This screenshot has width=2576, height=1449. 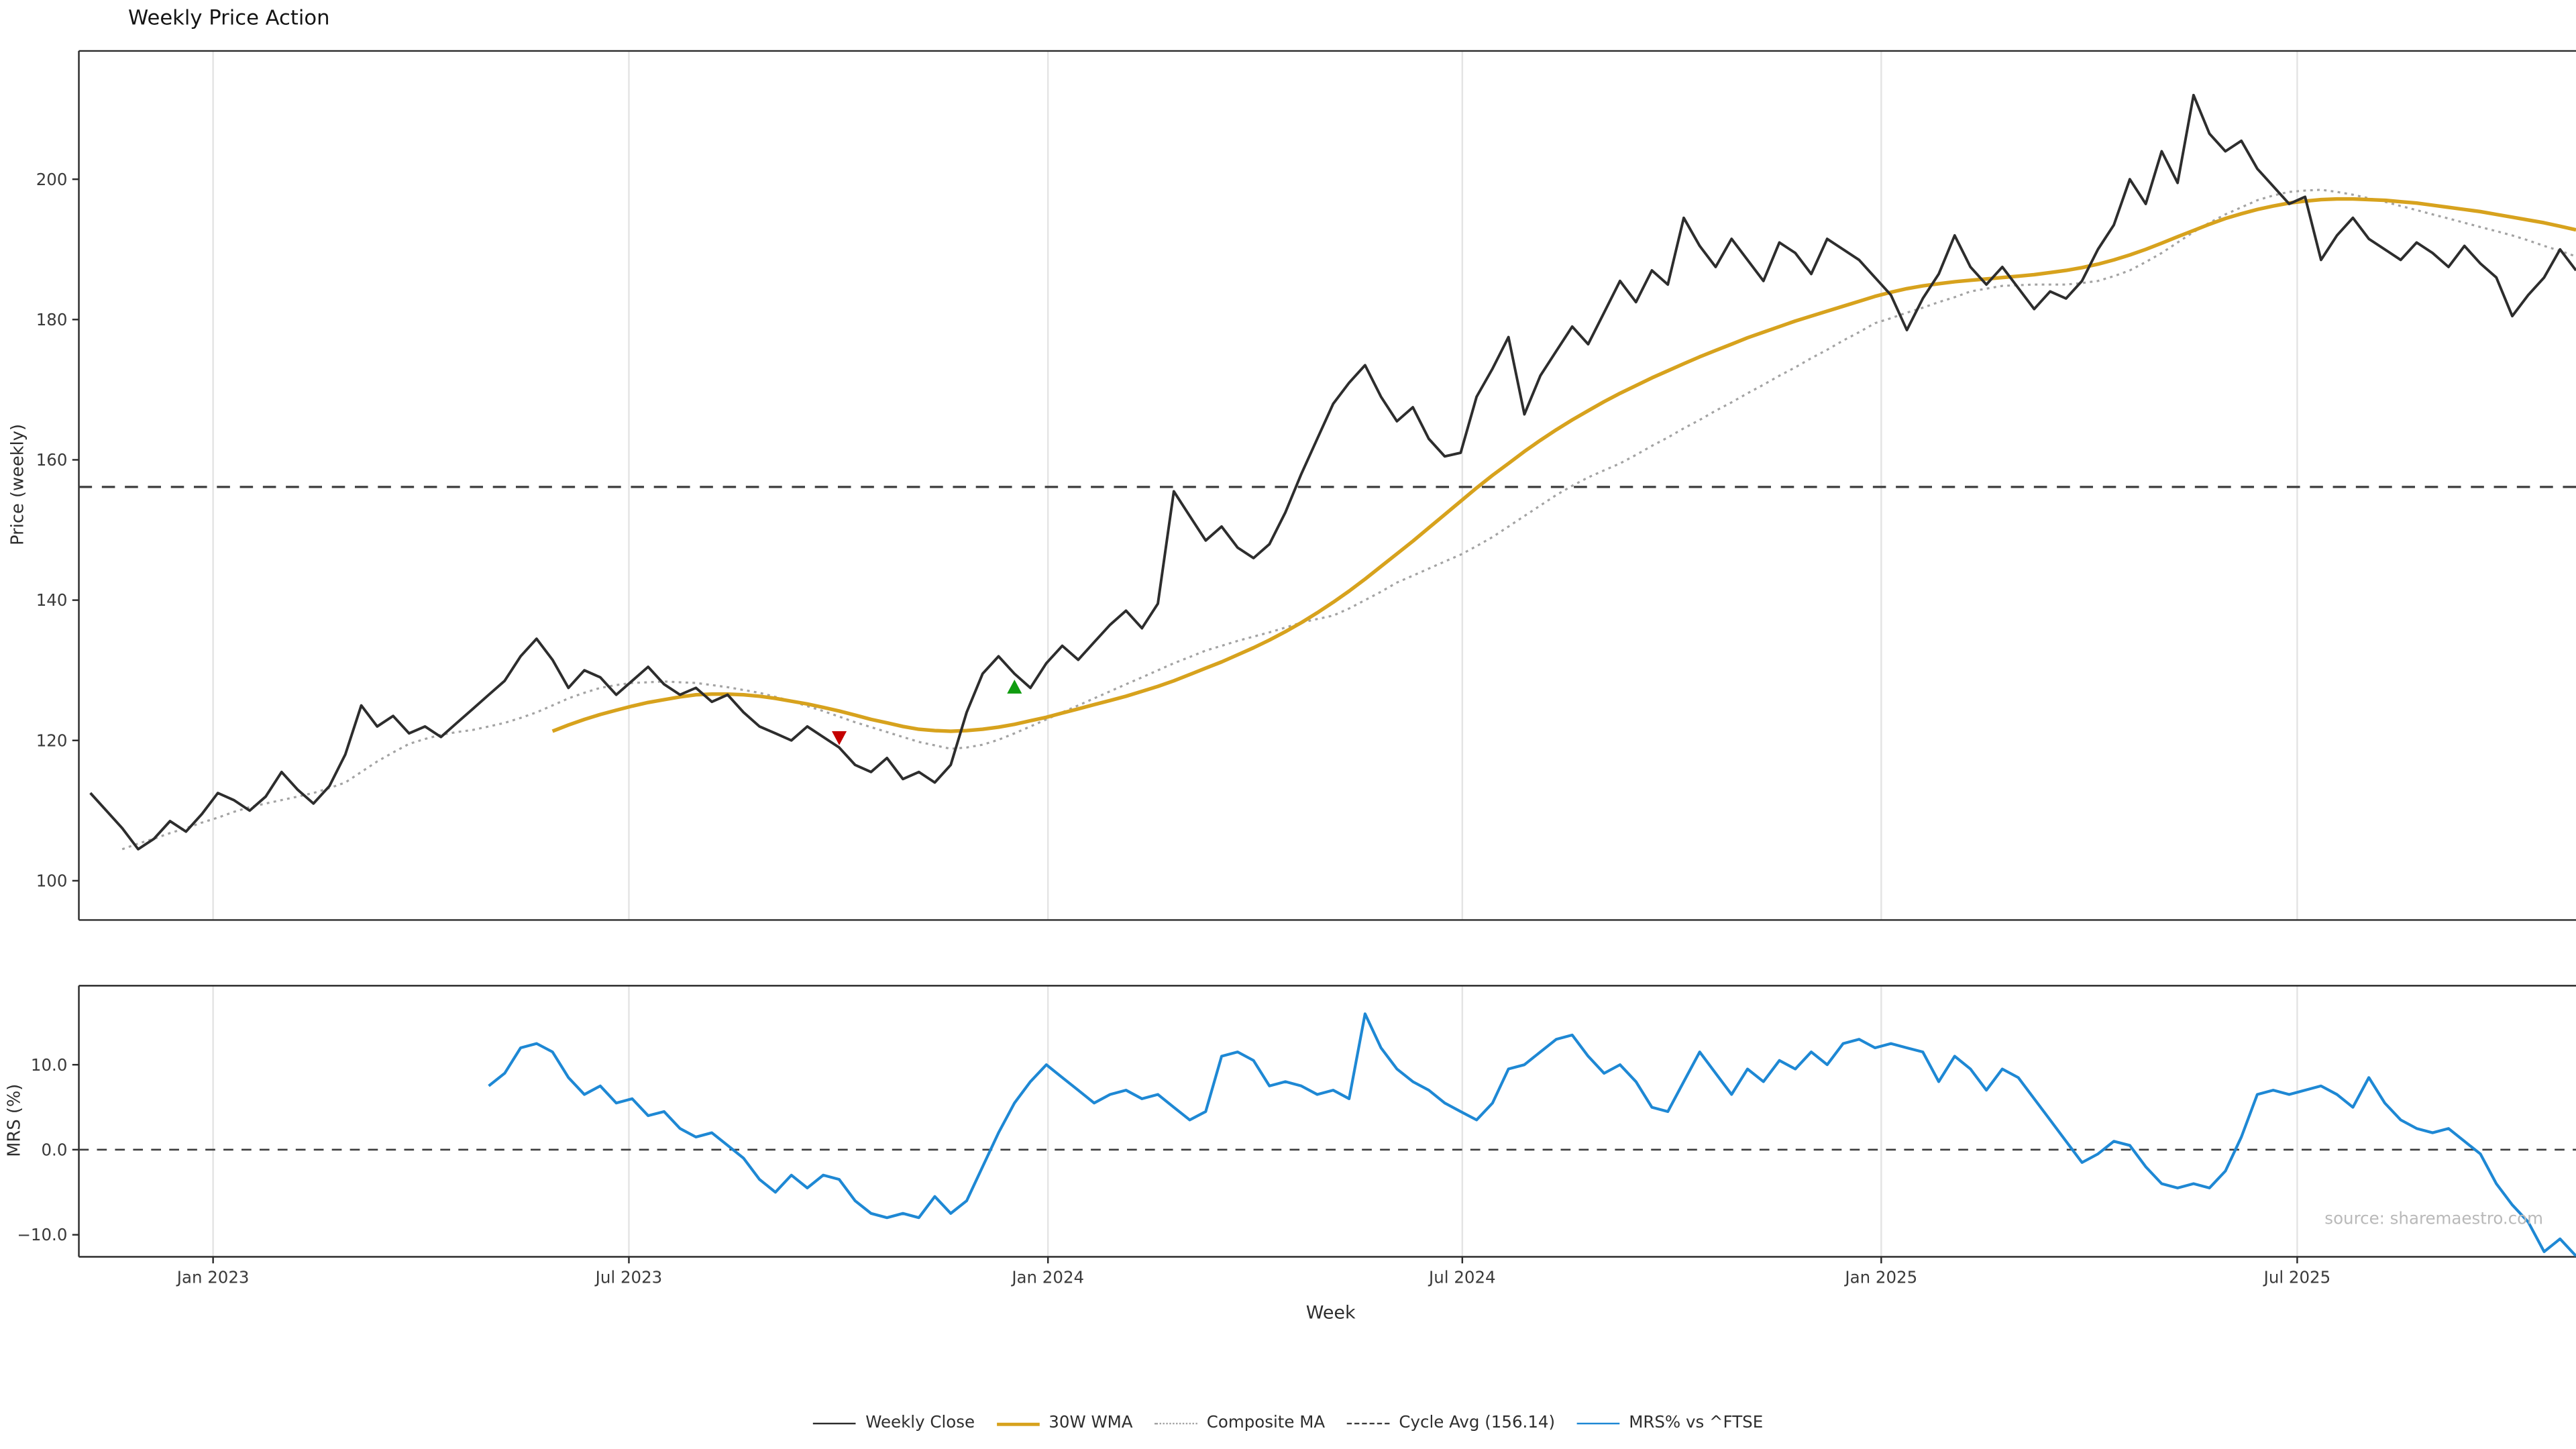 What do you see at coordinates (927, 712) in the screenshot?
I see `trade-marker-layer` at bounding box center [927, 712].